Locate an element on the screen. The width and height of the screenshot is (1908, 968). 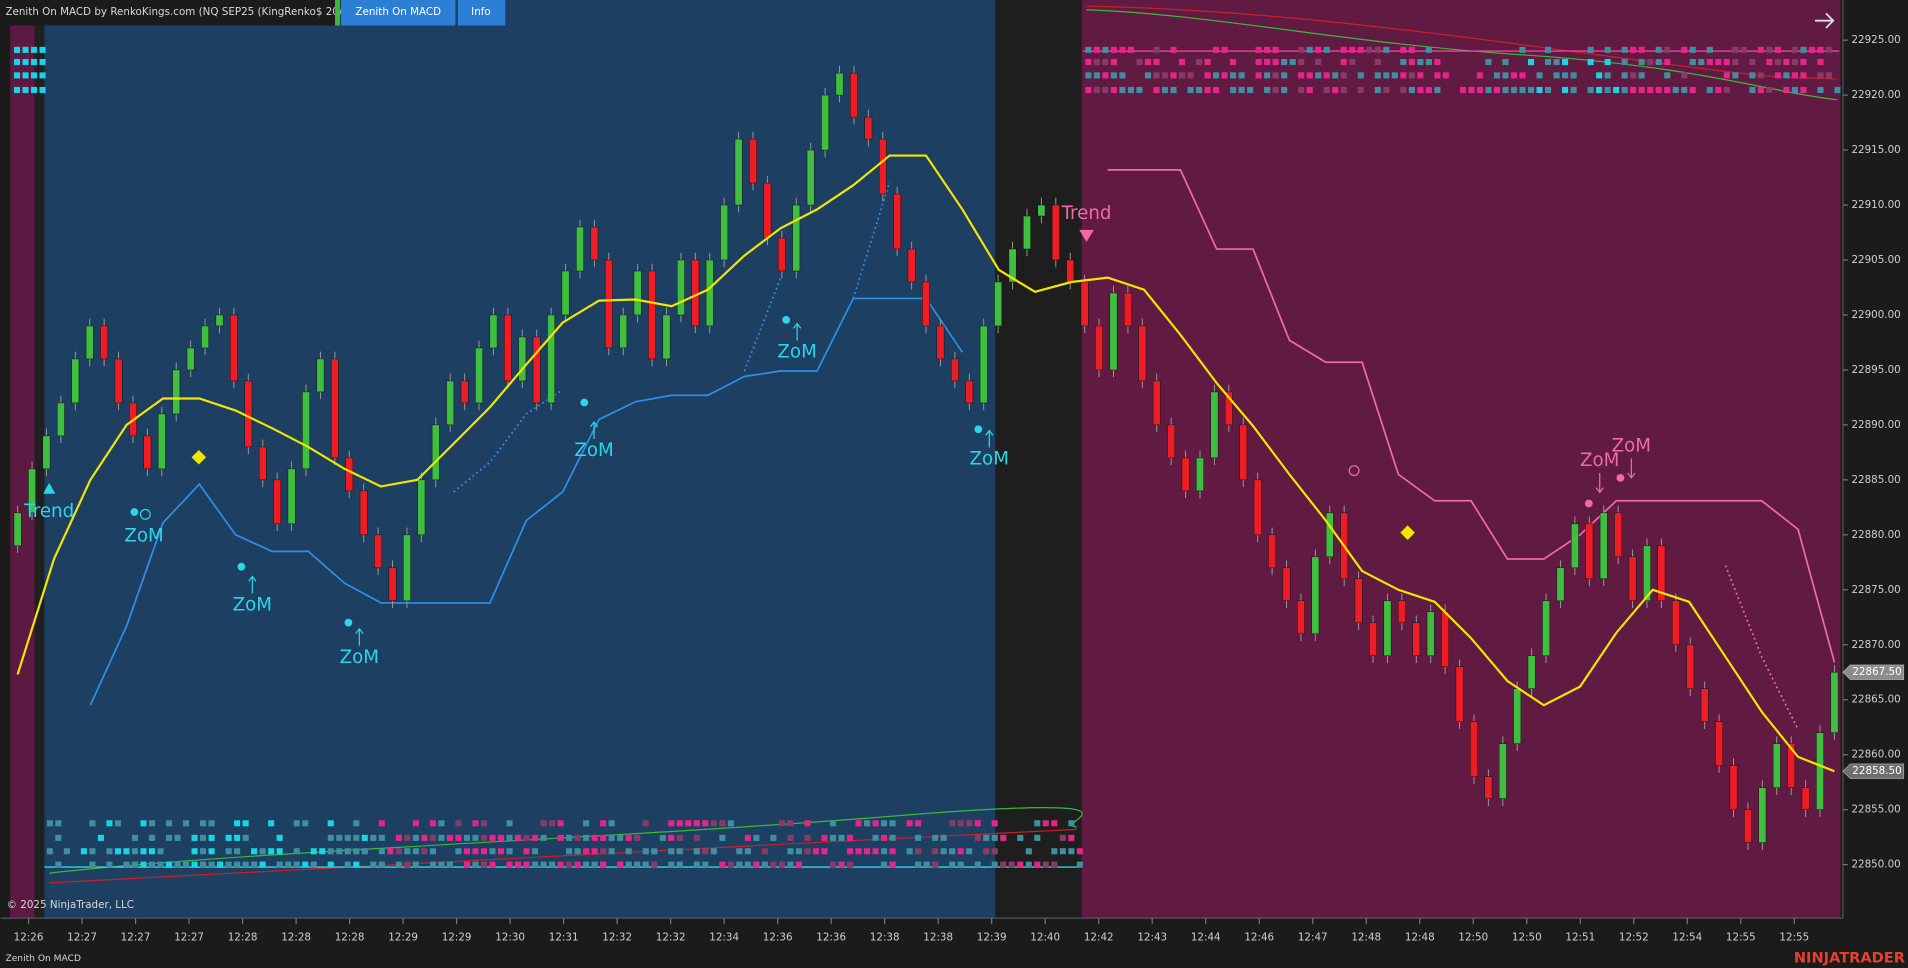
signal-target is located at coordinates (1354, 471).